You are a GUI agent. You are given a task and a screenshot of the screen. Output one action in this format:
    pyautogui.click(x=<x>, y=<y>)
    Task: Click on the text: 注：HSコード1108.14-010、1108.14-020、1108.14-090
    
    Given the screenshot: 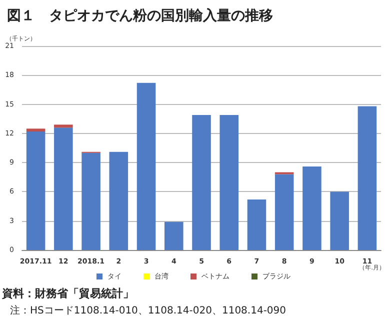 What is the action you would take?
    pyautogui.click(x=148, y=310)
    